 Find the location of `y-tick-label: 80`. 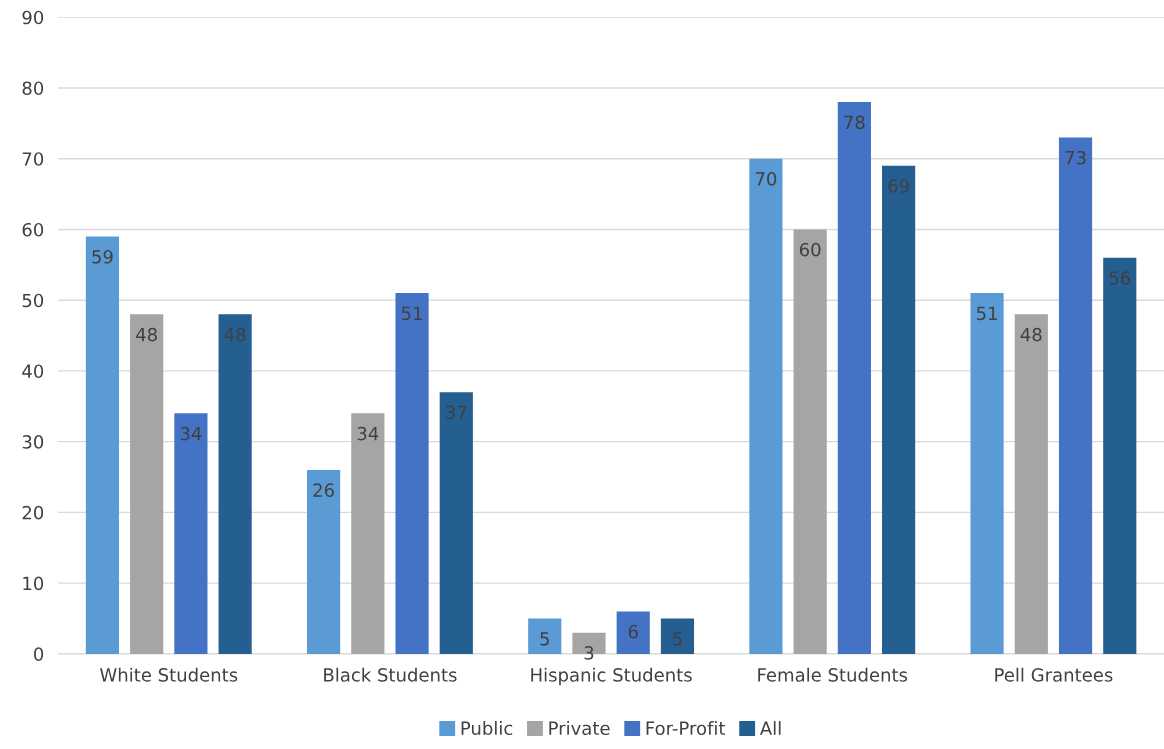

y-tick-label: 80 is located at coordinates (33, 88).